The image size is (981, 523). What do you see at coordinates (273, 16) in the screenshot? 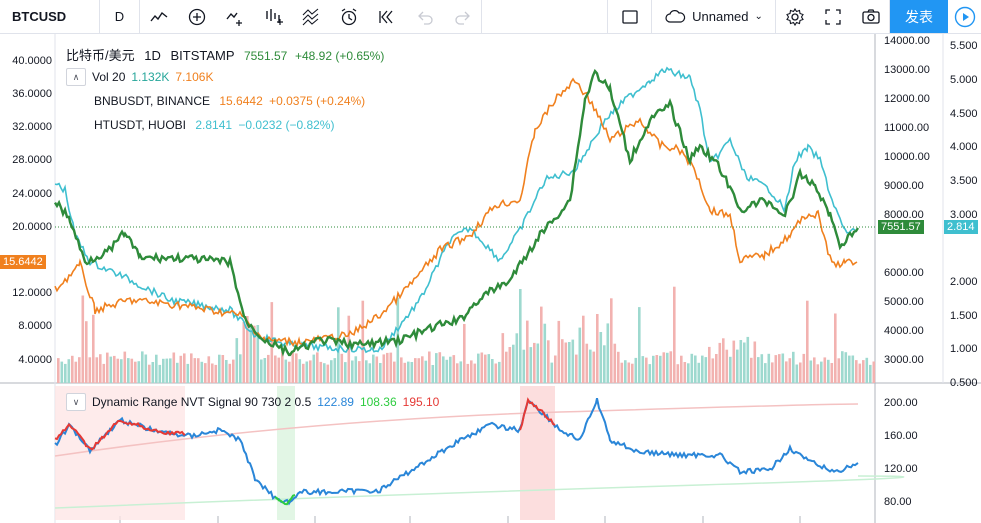
I see `templates-icon` at bounding box center [273, 16].